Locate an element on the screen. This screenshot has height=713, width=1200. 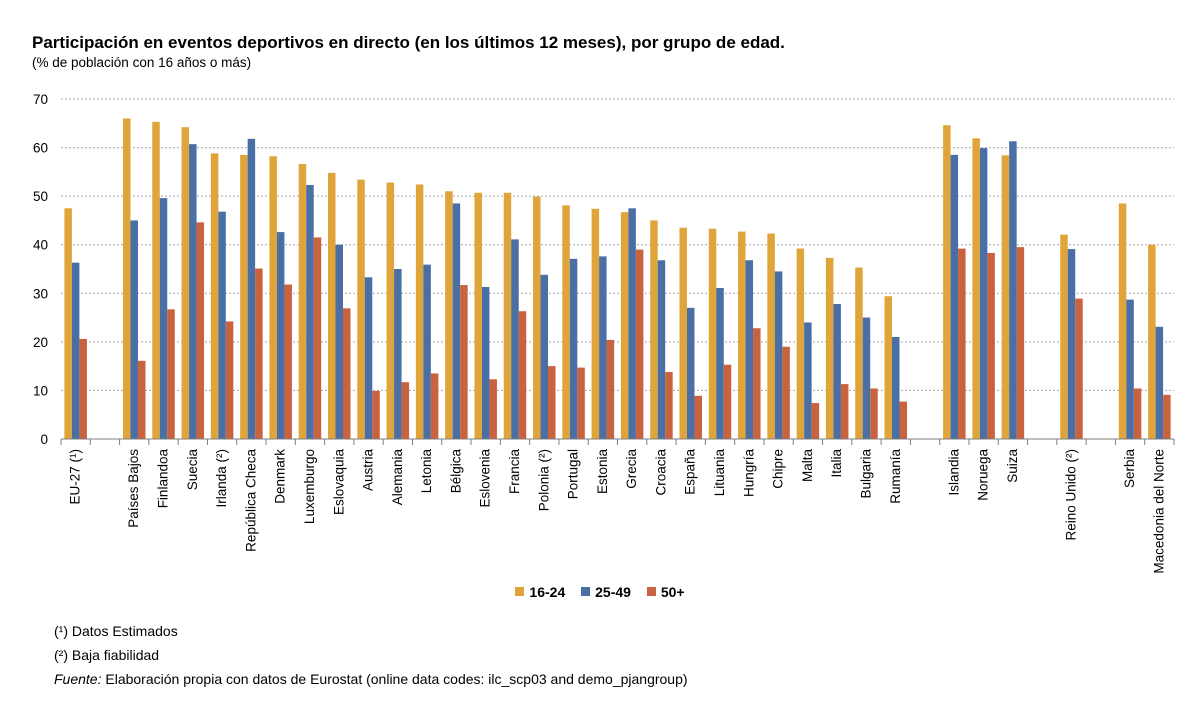
legend-label-50-plus: 50+ is located at coordinates (672, 591).